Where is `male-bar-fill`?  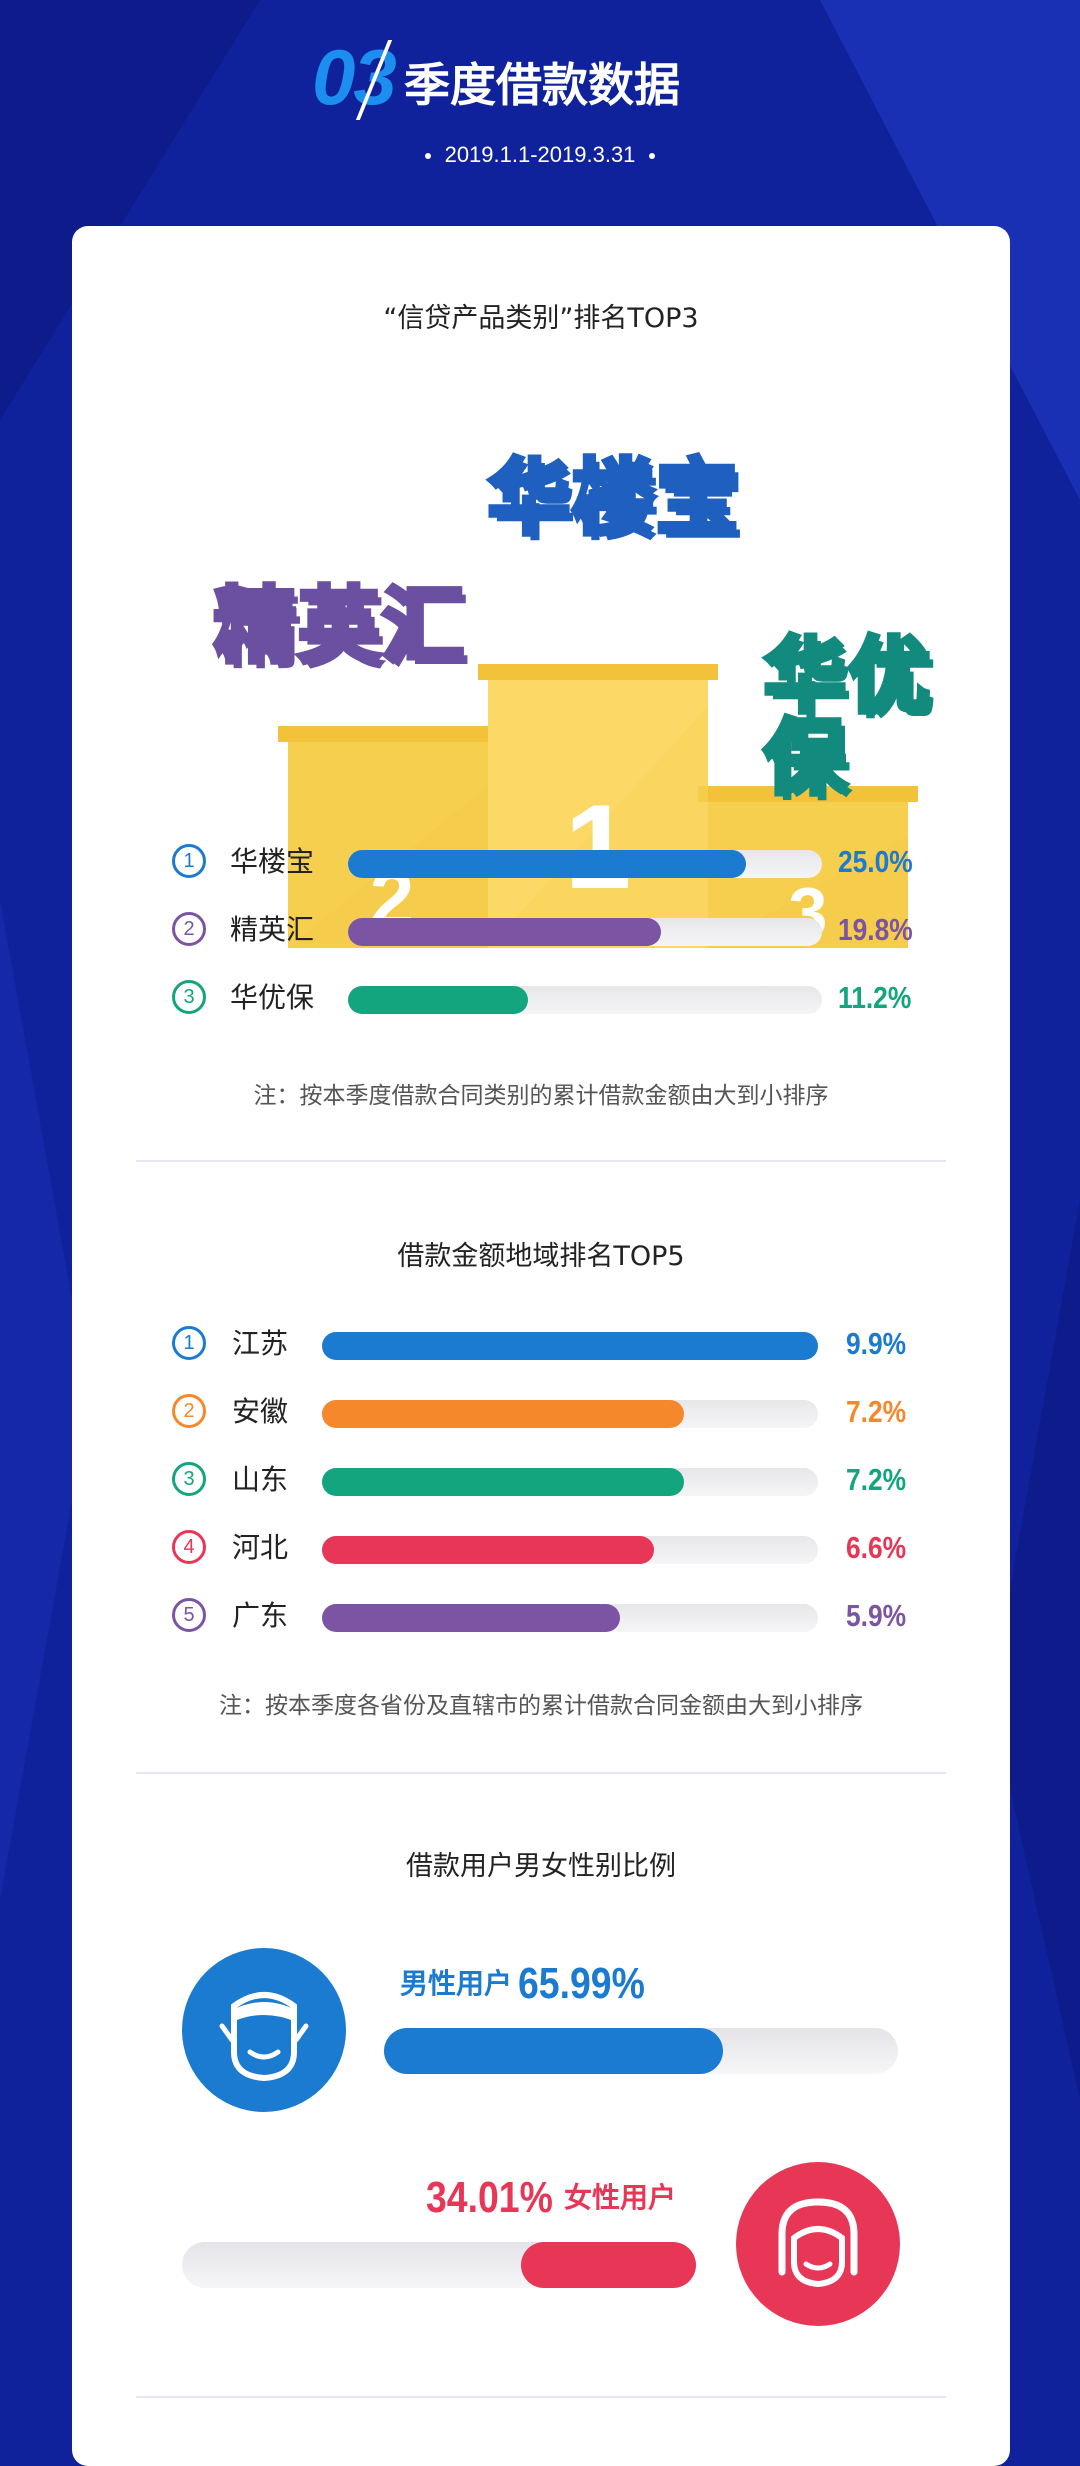
male-bar-fill is located at coordinates (554, 2051).